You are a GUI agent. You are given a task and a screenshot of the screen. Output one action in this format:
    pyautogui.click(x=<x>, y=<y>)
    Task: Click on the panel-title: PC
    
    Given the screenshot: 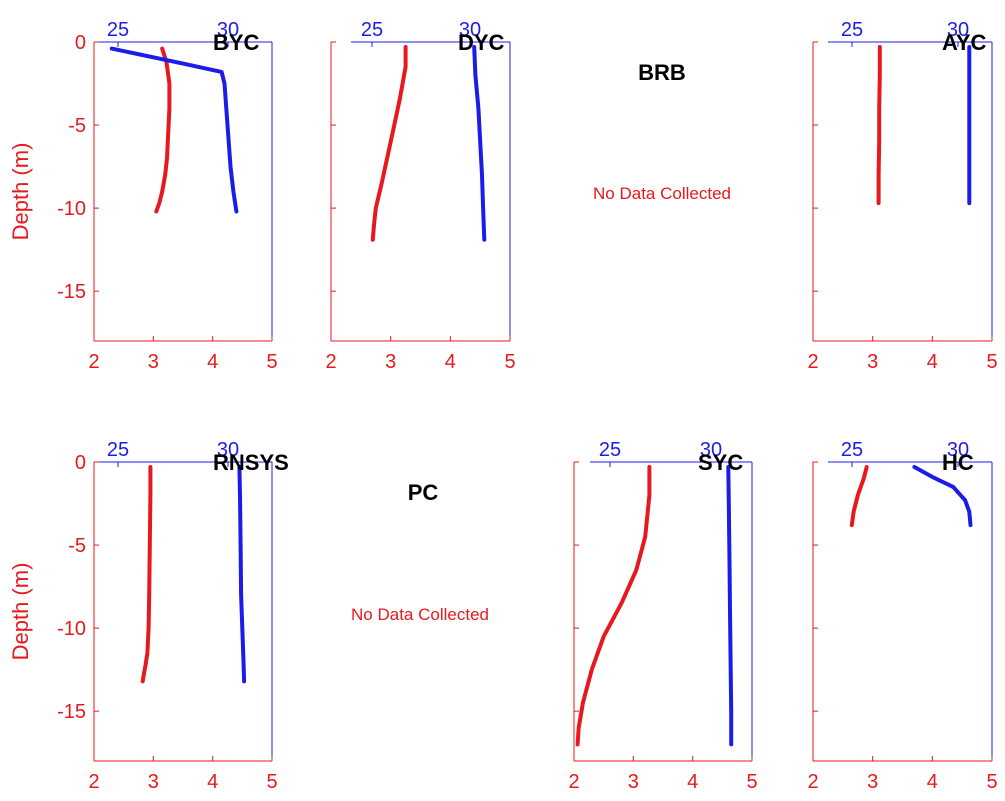 What is the action you would take?
    pyautogui.click(x=423, y=492)
    